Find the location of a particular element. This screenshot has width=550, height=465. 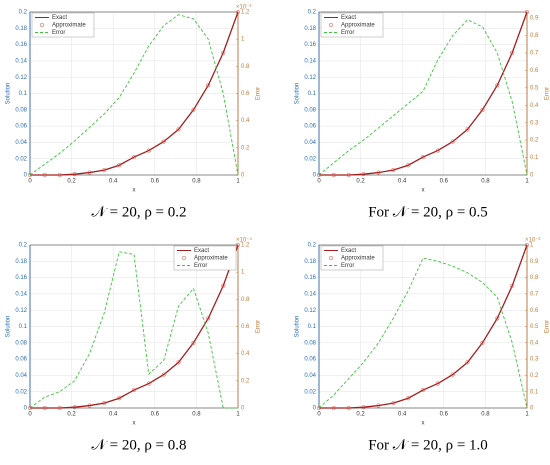

y2-tick-label: 0.6 is located at coordinates (534, 71).